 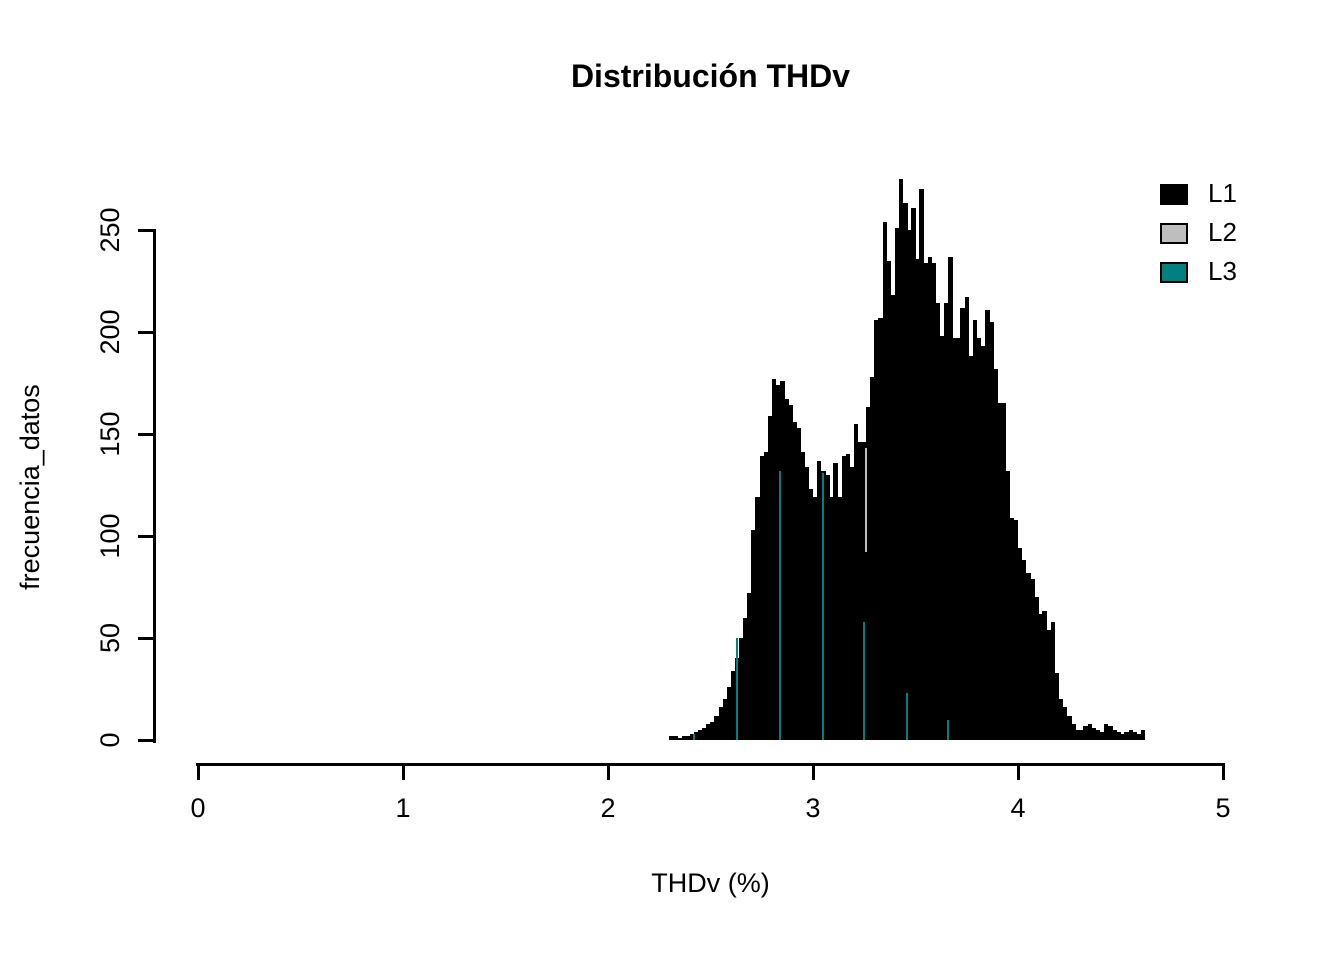 I want to click on x-axis-line, so click(x=710, y=764).